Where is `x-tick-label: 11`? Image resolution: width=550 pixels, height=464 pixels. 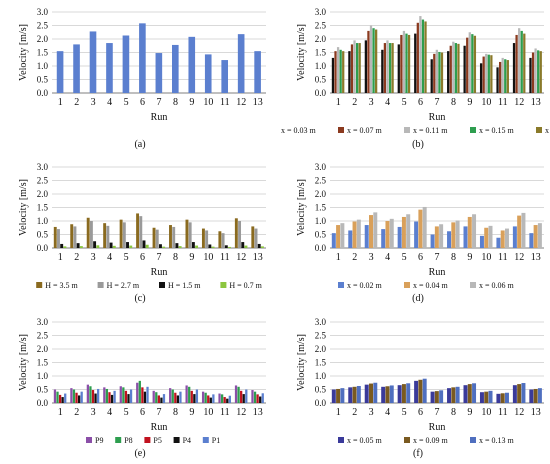
x-tick-label: 11 is located at coordinates (503, 257).